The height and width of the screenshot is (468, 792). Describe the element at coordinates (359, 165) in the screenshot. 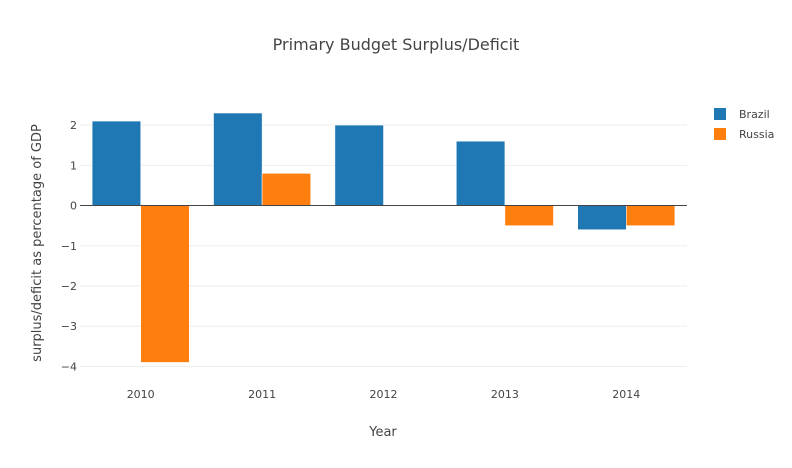

I see `bar-brazil-2012` at that location.